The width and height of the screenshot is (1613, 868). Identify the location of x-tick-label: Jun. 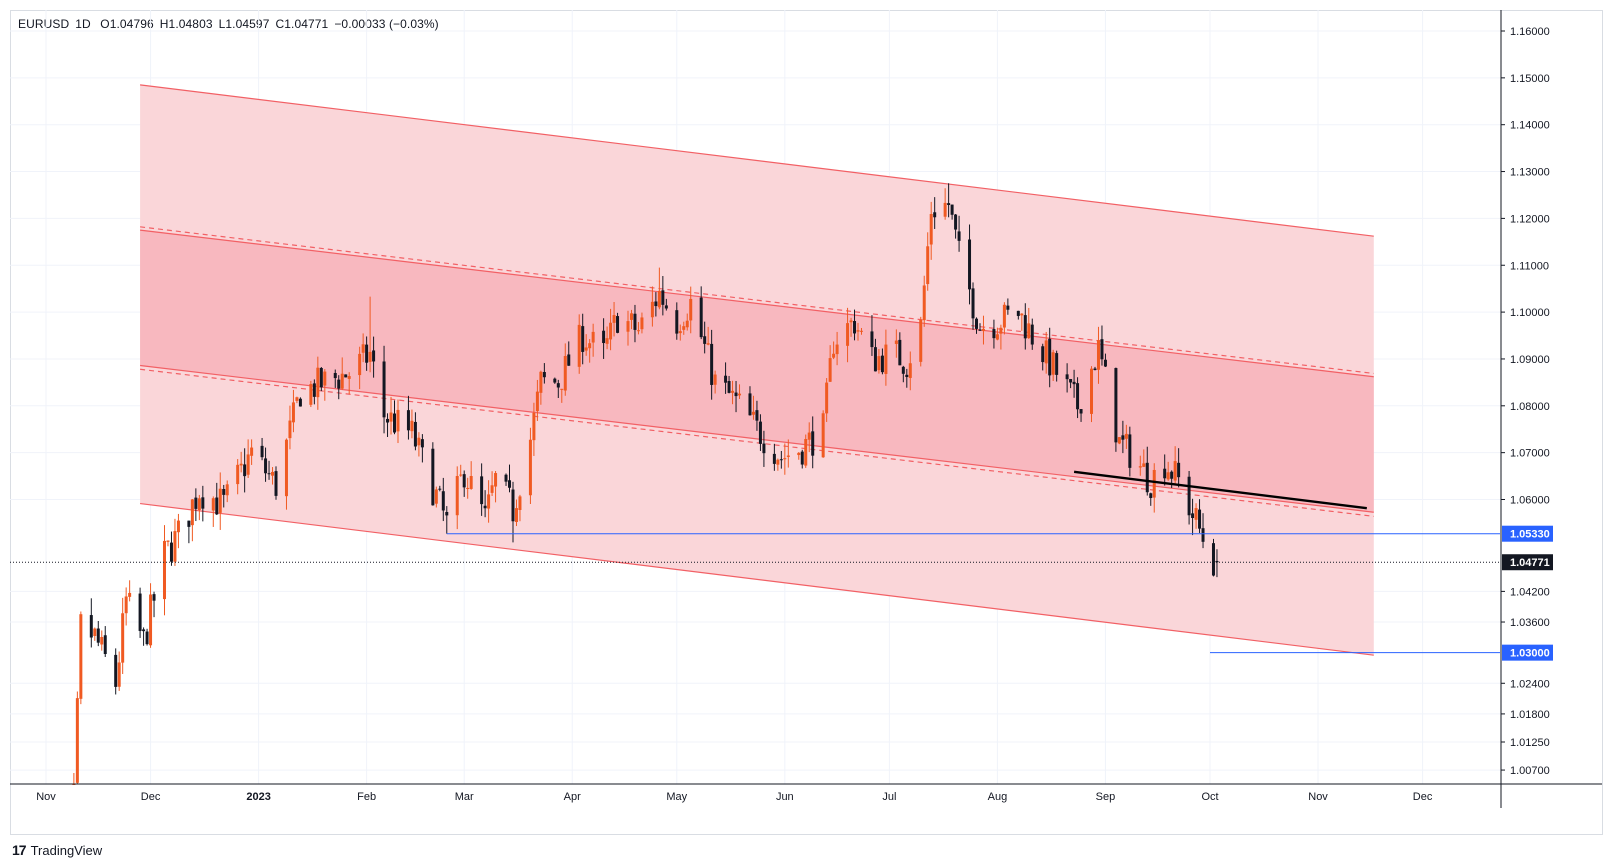
(785, 797).